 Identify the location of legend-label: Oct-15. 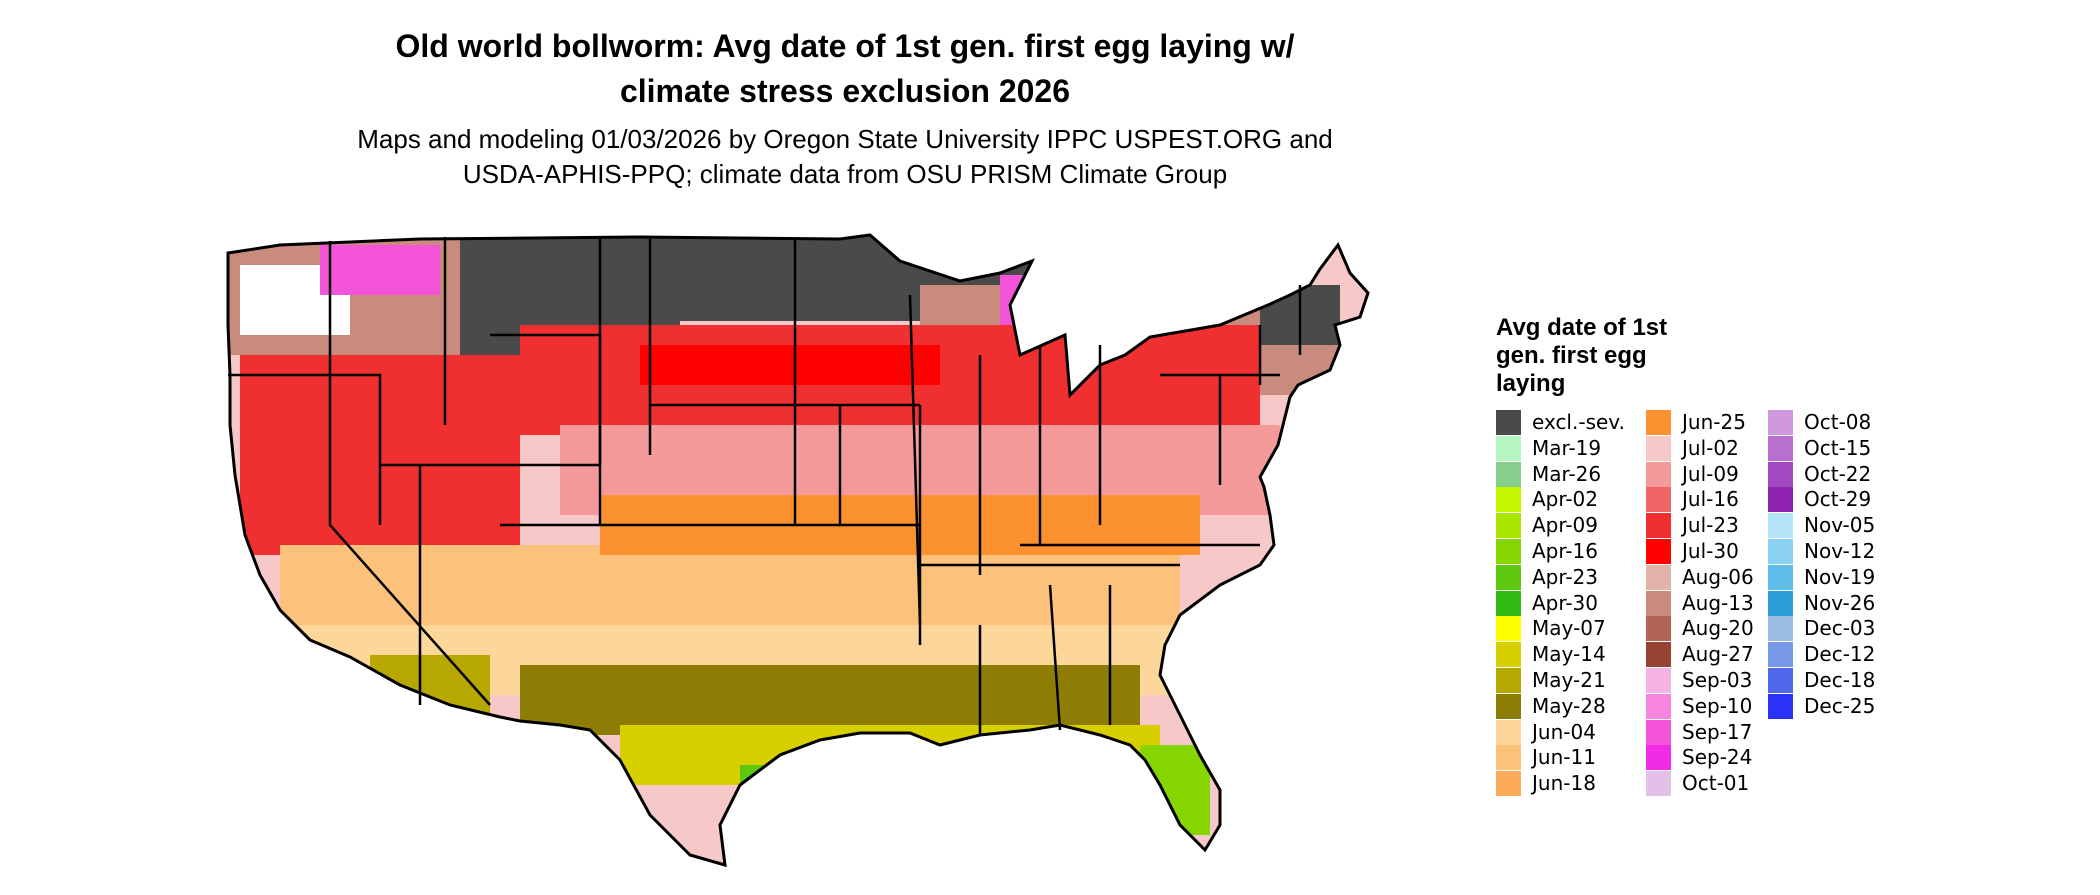
(1838, 447).